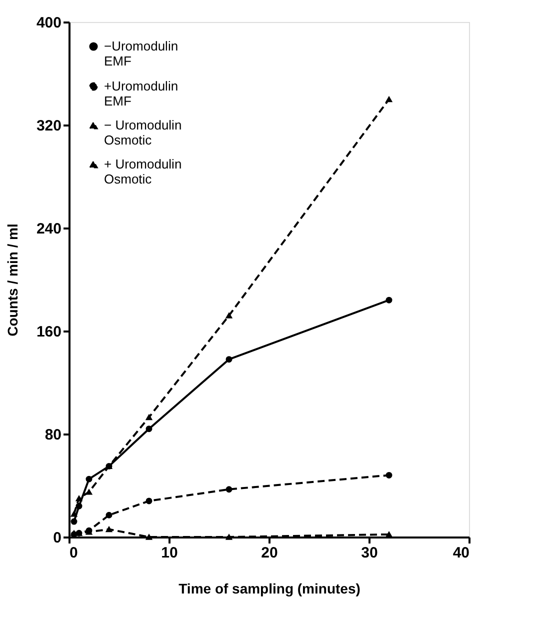 Image resolution: width=538 pixels, height=619 pixels. I want to click on legend-label: + Uromodulin Osmotic, so click(143, 171).